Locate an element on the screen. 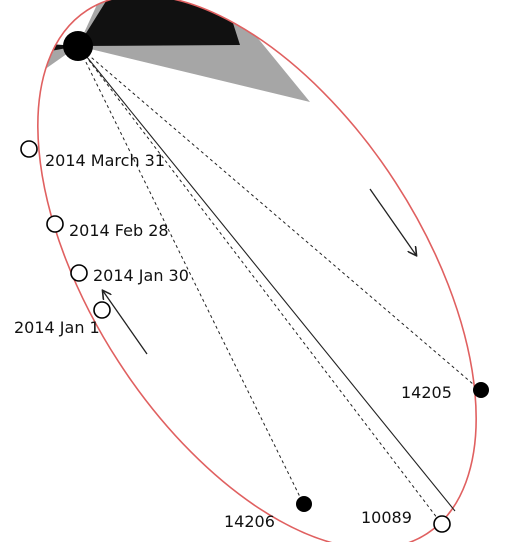 This screenshot has height=547, width=510. label-jan-1: 2014 Jan 1 is located at coordinates (57, 327).